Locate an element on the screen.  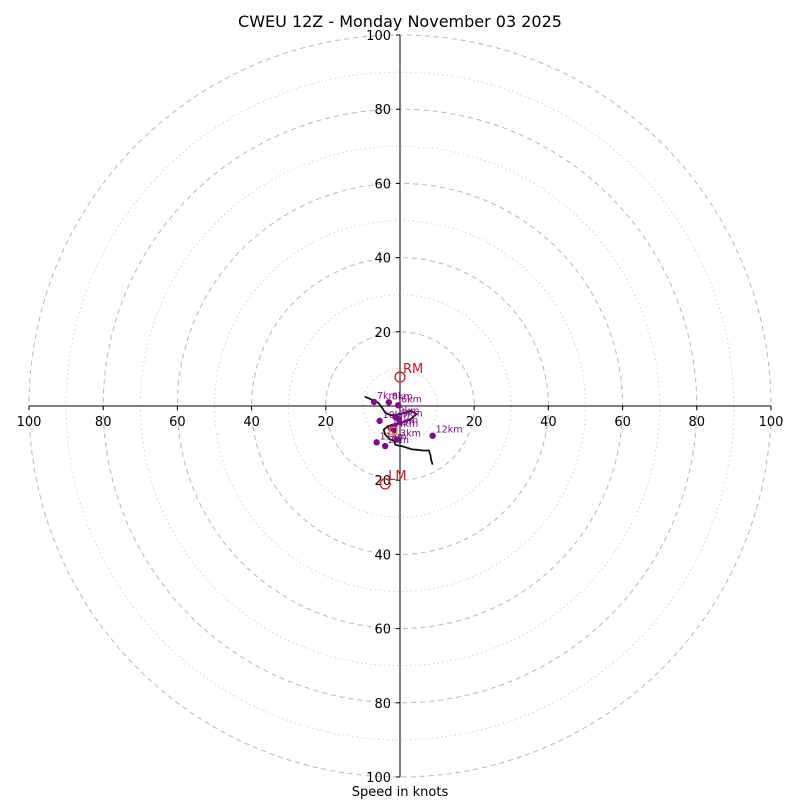
height-marker-11km is located at coordinates (376, 442).